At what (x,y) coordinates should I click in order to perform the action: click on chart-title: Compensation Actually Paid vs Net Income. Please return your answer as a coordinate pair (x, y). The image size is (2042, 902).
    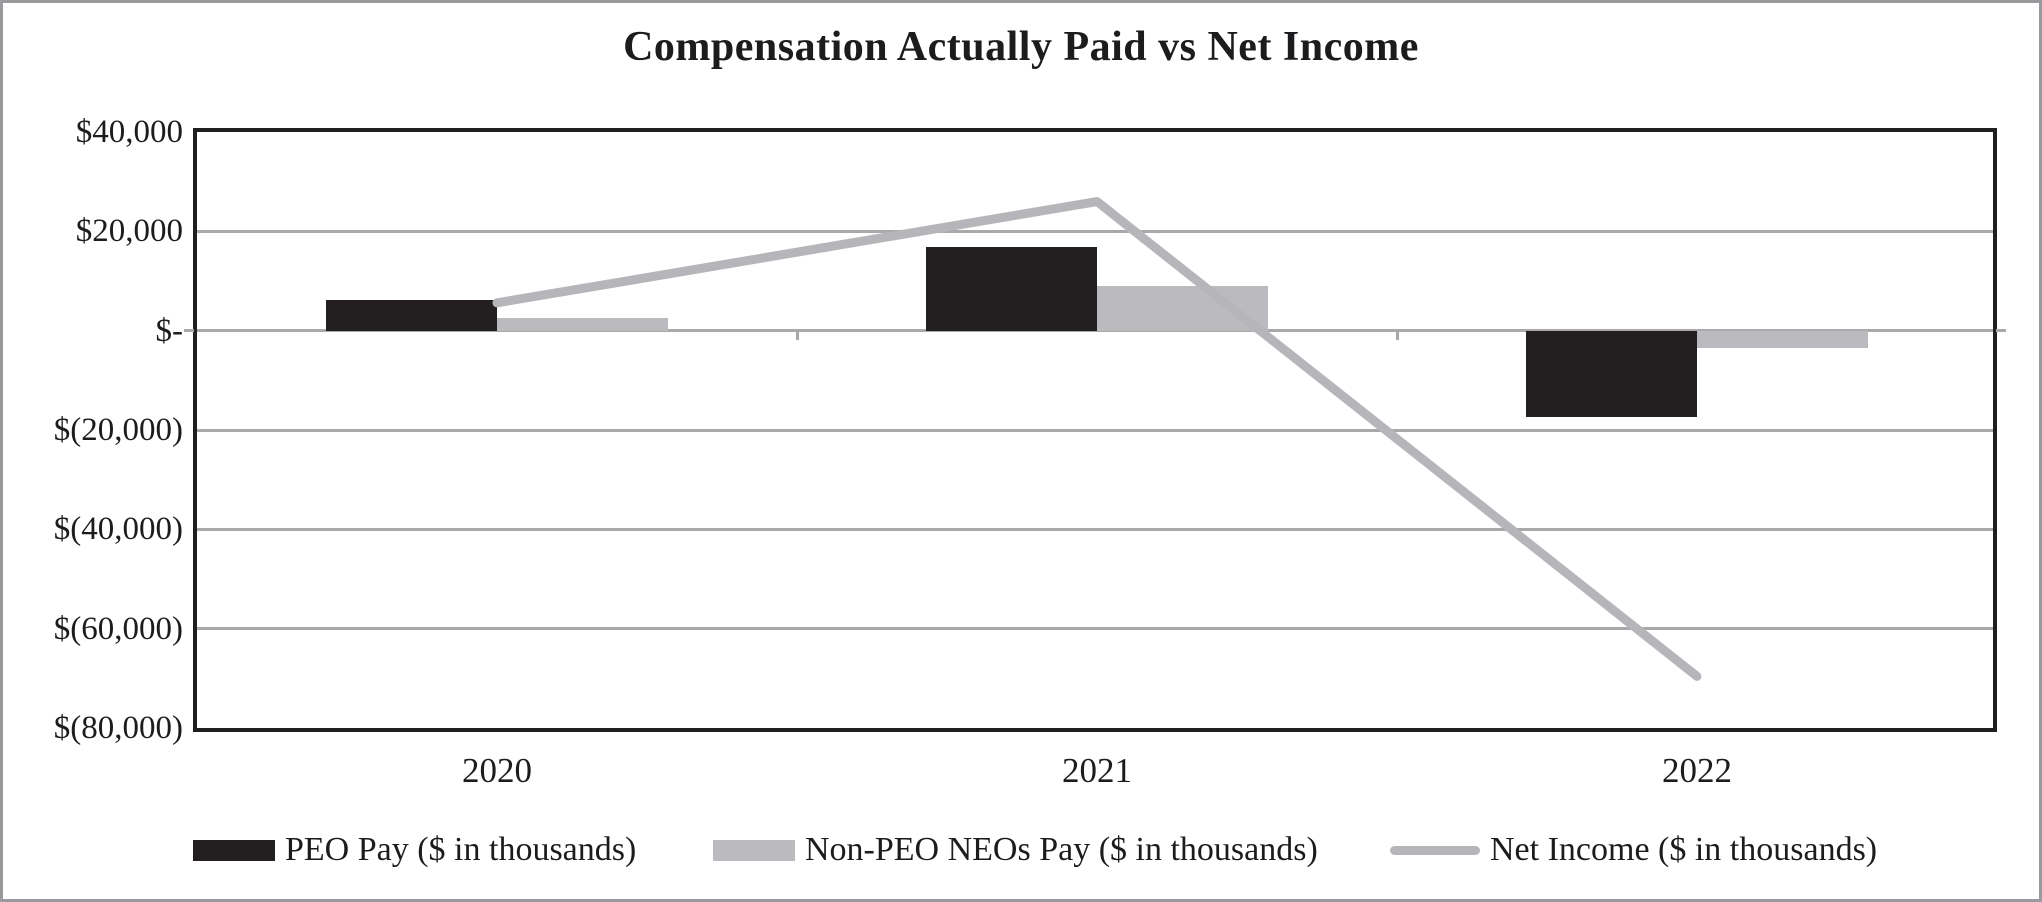
    Looking at the image, I should click on (1021, 47).